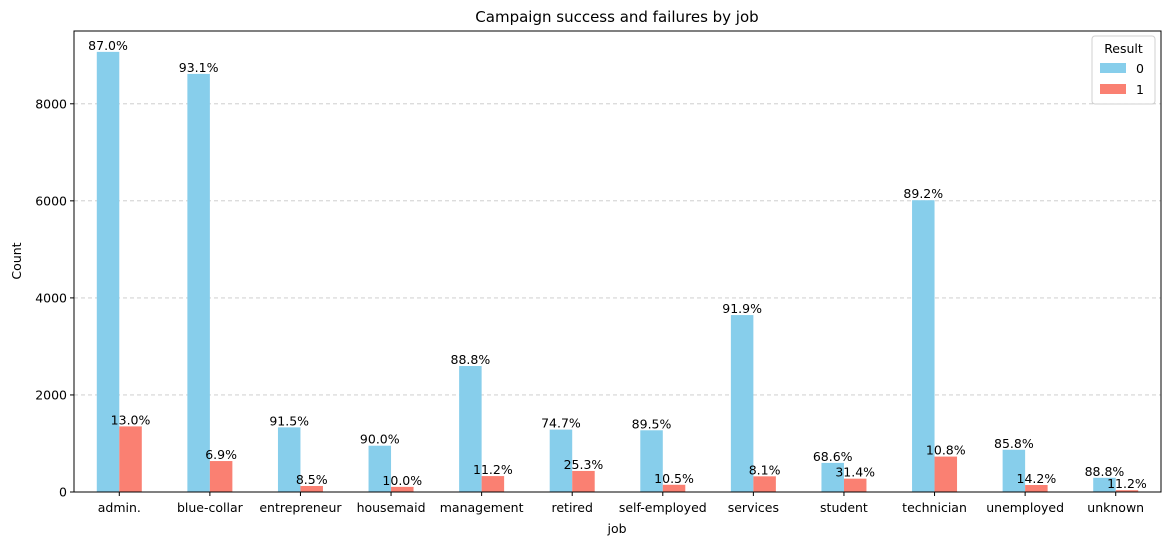 Image resolution: width=1169 pixels, height=545 pixels. I want to click on y-tick-label: 6000, so click(51, 200).